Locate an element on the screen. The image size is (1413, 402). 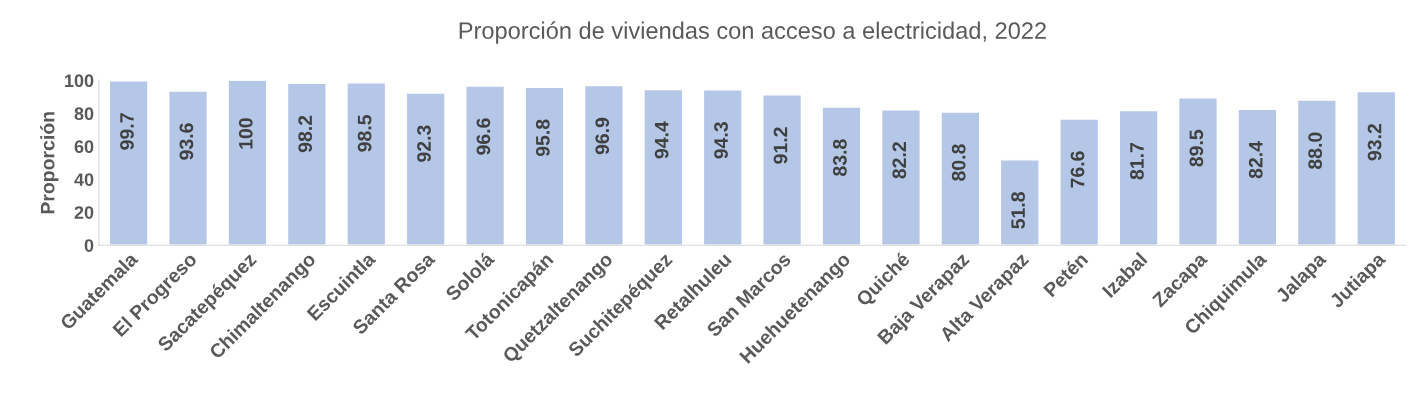
data-label: 98.2 is located at coordinates (305, 134).